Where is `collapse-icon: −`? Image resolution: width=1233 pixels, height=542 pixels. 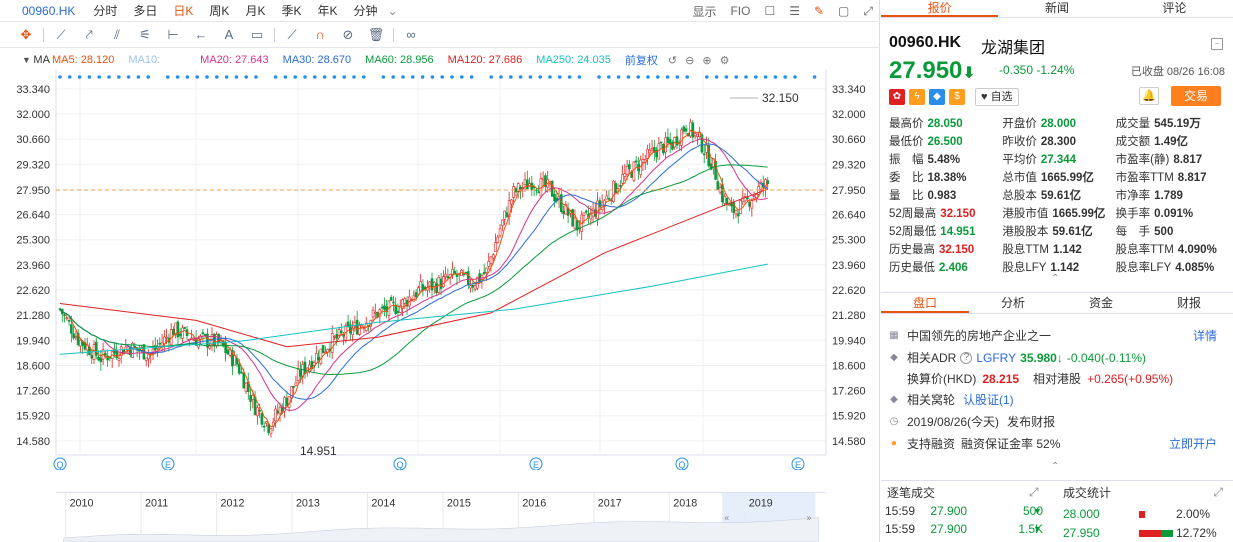 collapse-icon: − is located at coordinates (1217, 44).